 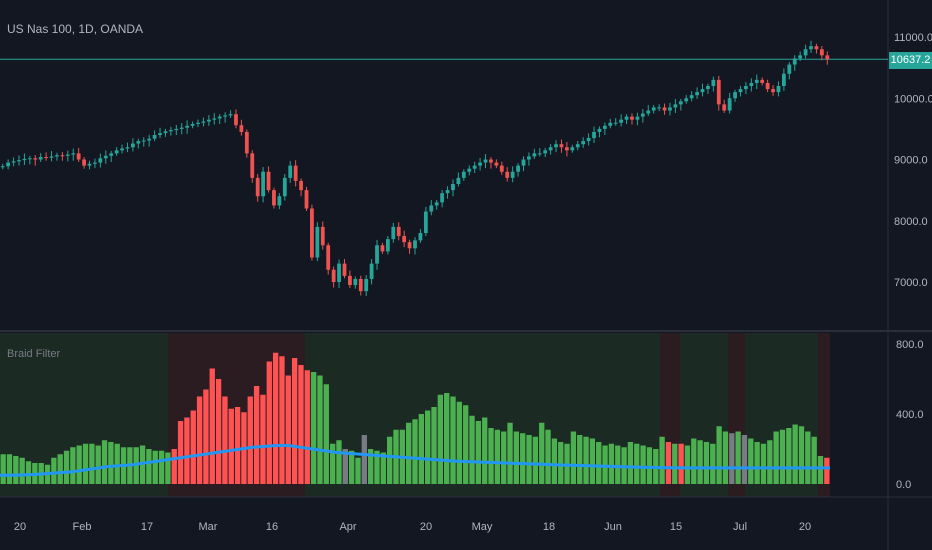 What do you see at coordinates (910, 60) in the screenshot?
I see `price-tag-value: 10637.2` at bounding box center [910, 60].